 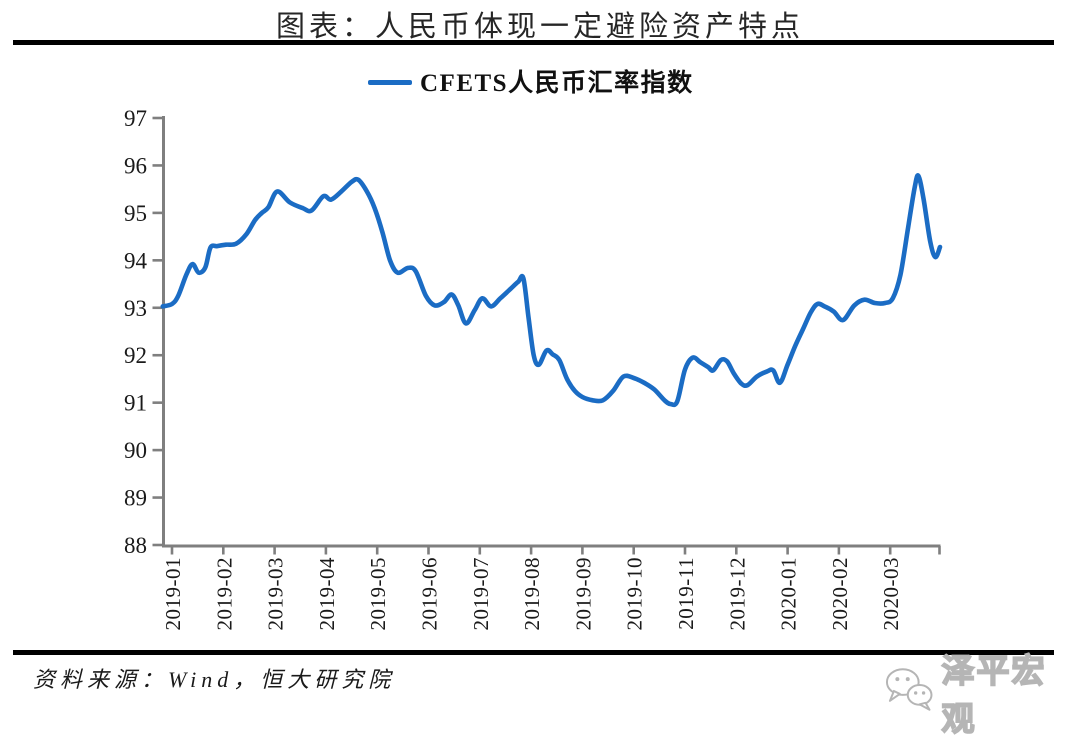 I want to click on svg-text: 2019-11, so click(x=686, y=593).